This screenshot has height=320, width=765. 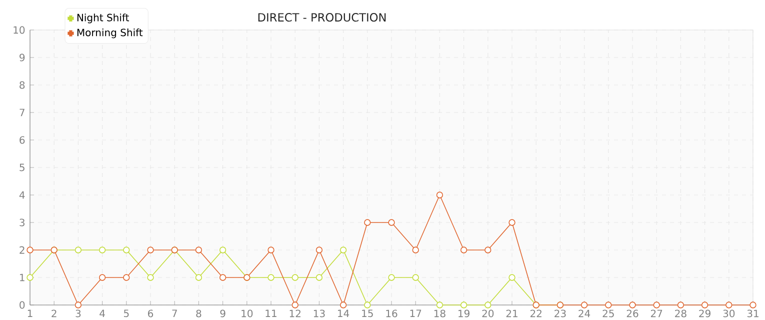 What do you see at coordinates (319, 314) in the screenshot?
I see `x-tick-label: 13` at bounding box center [319, 314].